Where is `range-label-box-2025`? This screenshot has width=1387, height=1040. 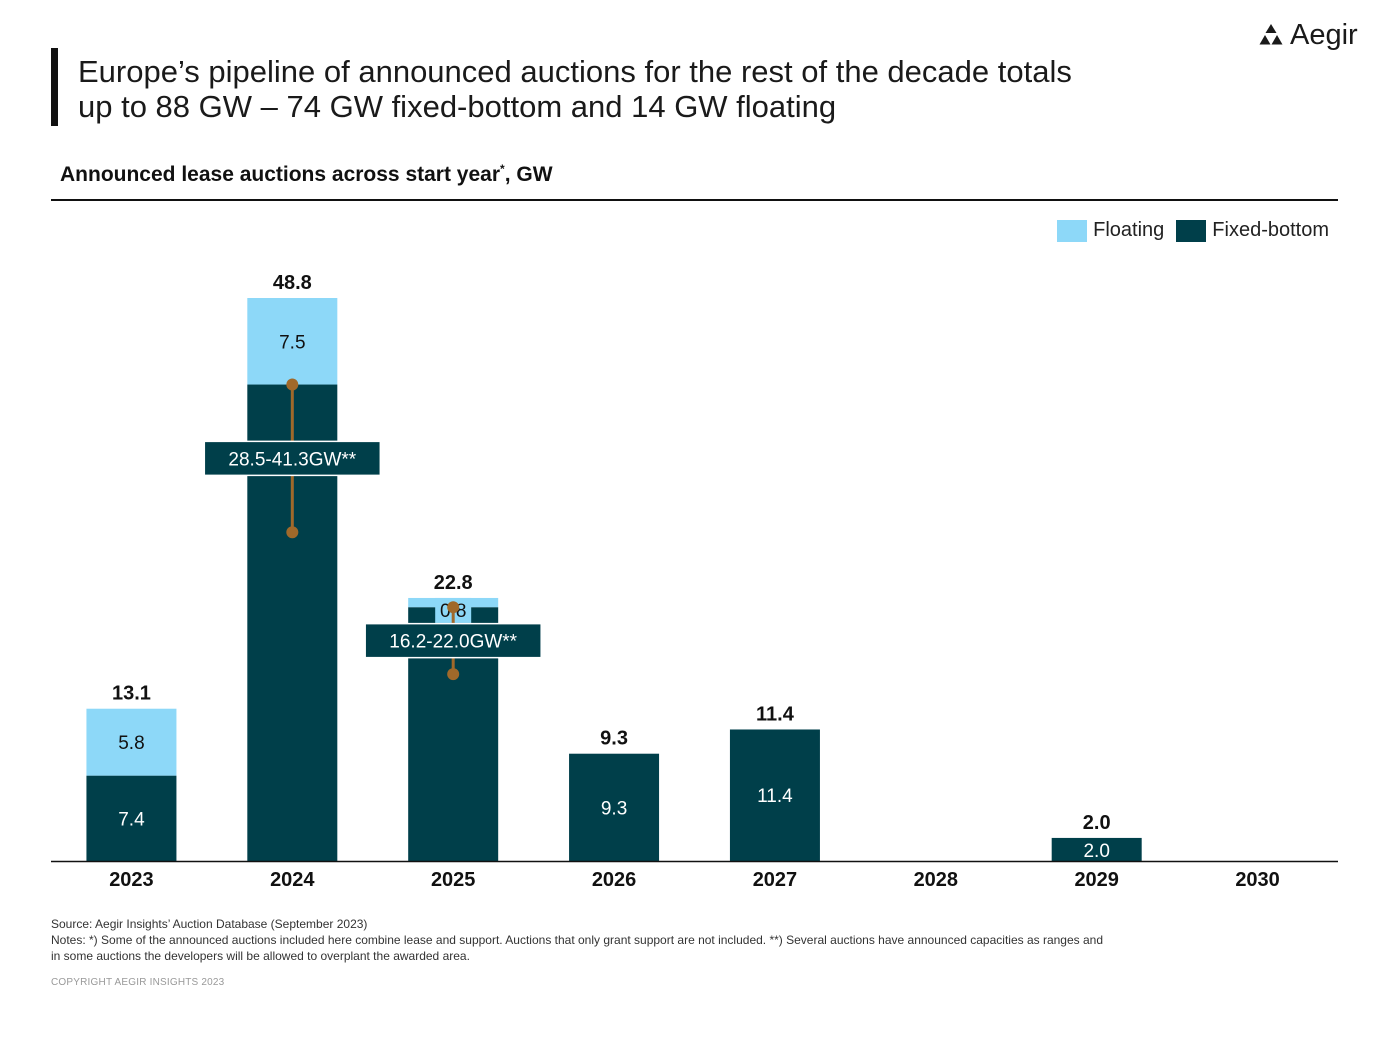
range-label-box-2025 is located at coordinates (453, 640).